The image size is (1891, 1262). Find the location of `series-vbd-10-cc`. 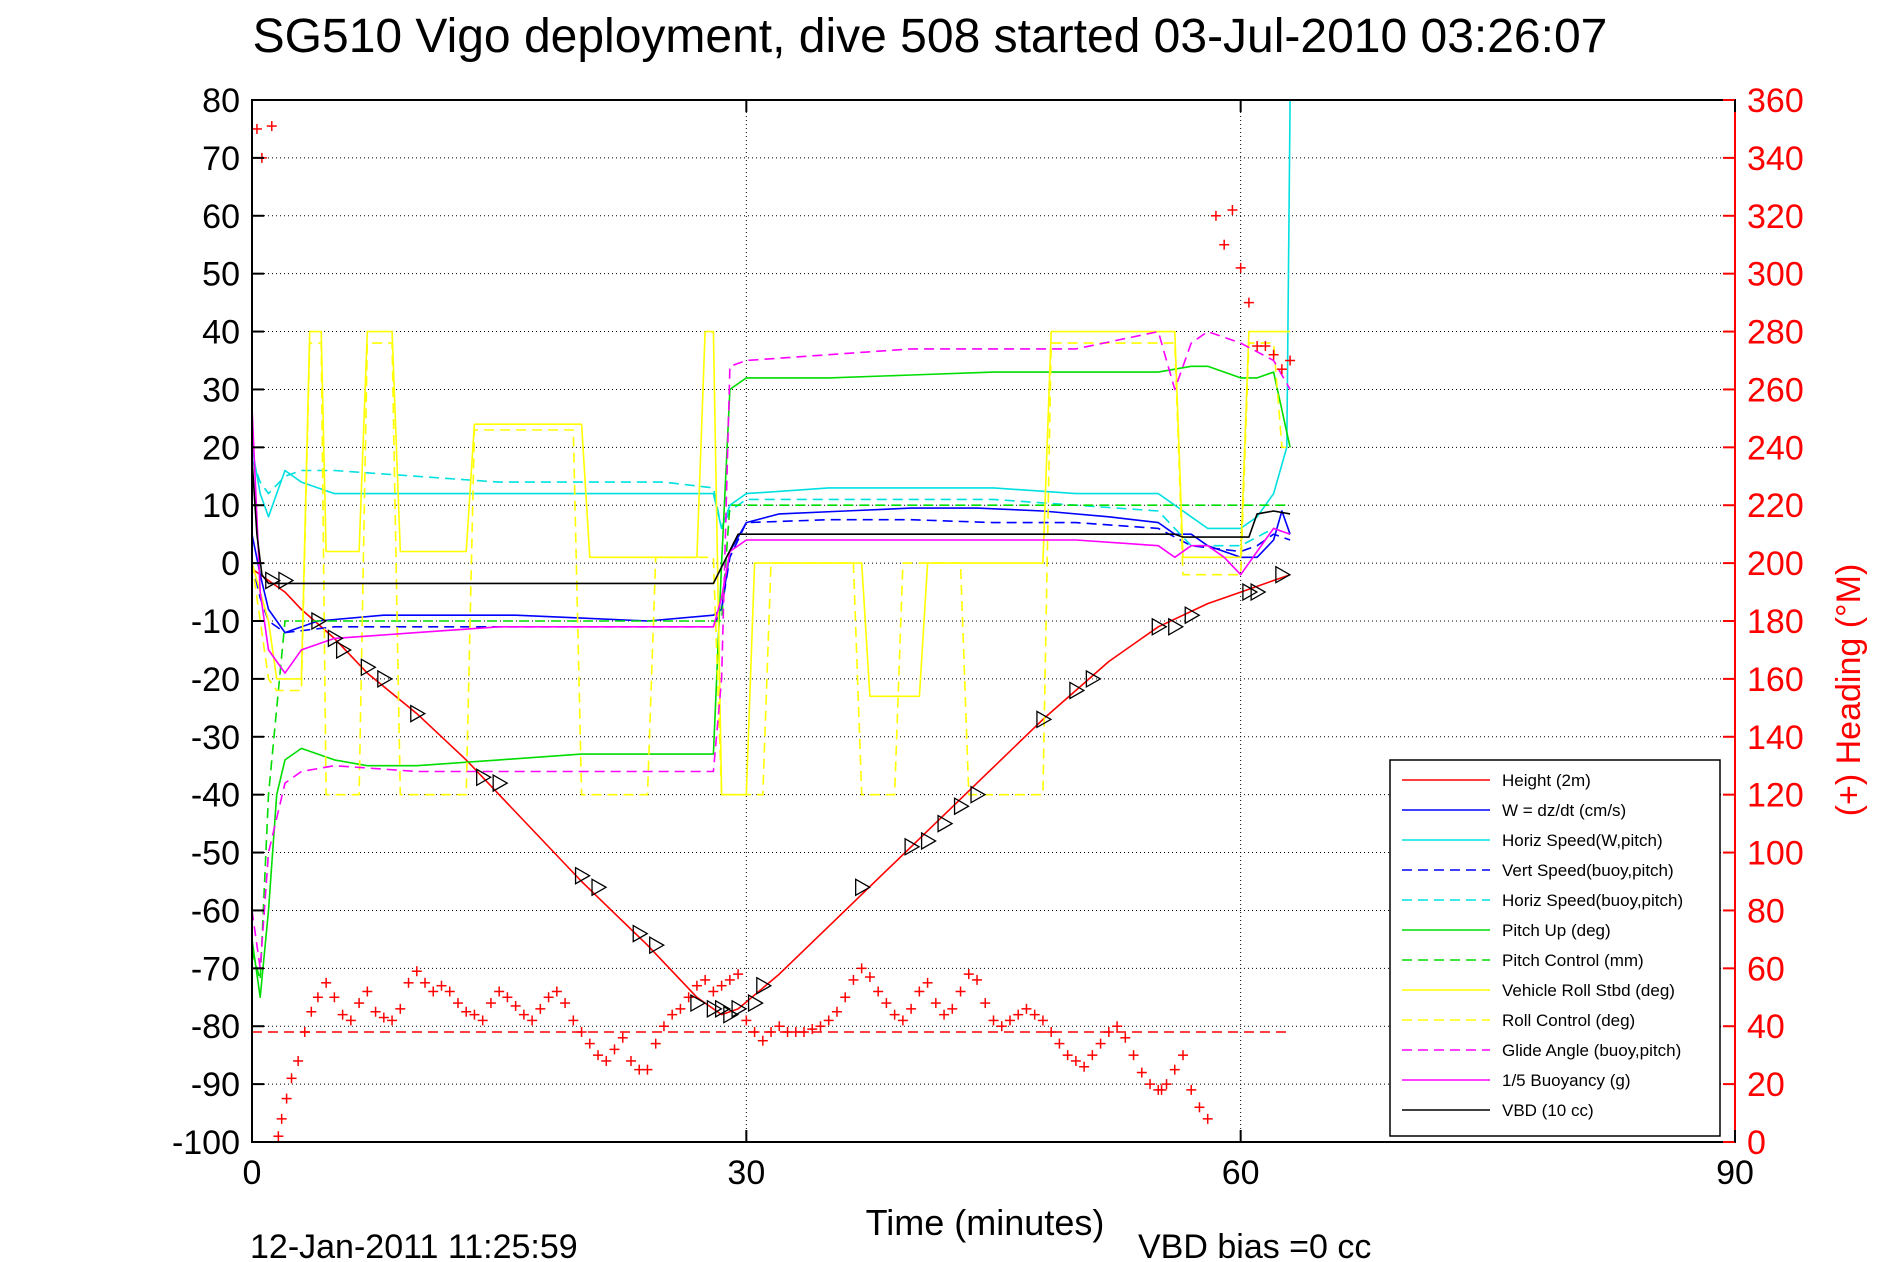

series-vbd-10-cc is located at coordinates (771, 521).